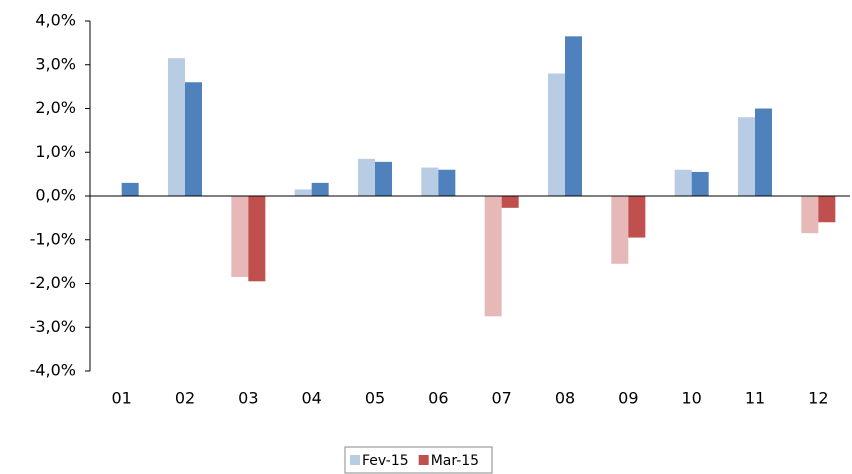 This screenshot has width=852, height=474. I want to click on legend-box, so click(418, 460).